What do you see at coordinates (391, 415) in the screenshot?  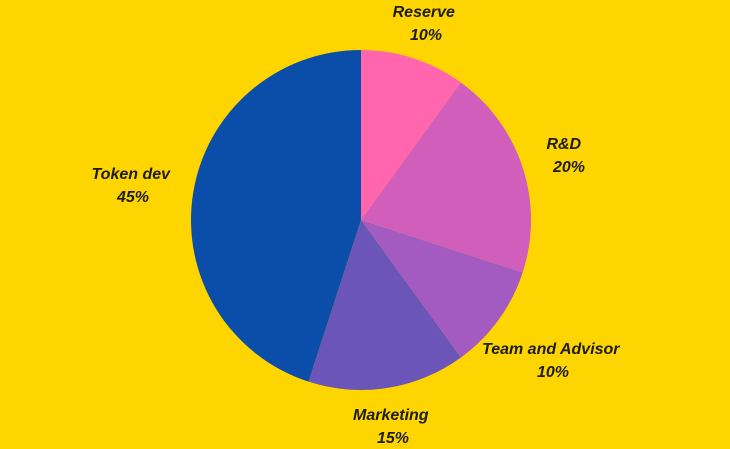 I see `slice-name-marketing: Marketing` at bounding box center [391, 415].